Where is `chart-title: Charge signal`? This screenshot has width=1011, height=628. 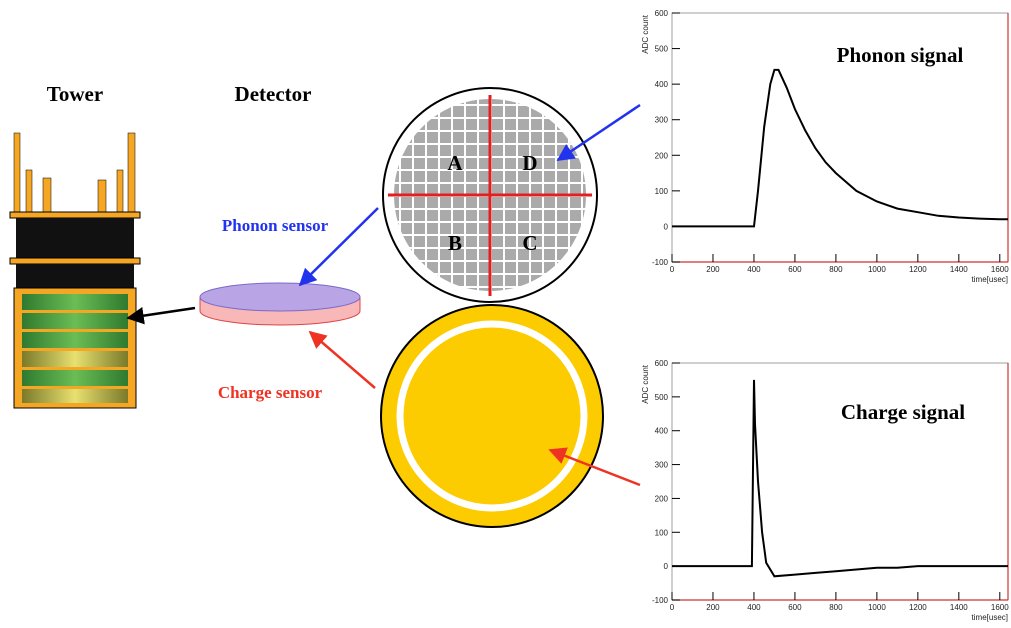
chart-title: Charge signal is located at coordinates (903, 412).